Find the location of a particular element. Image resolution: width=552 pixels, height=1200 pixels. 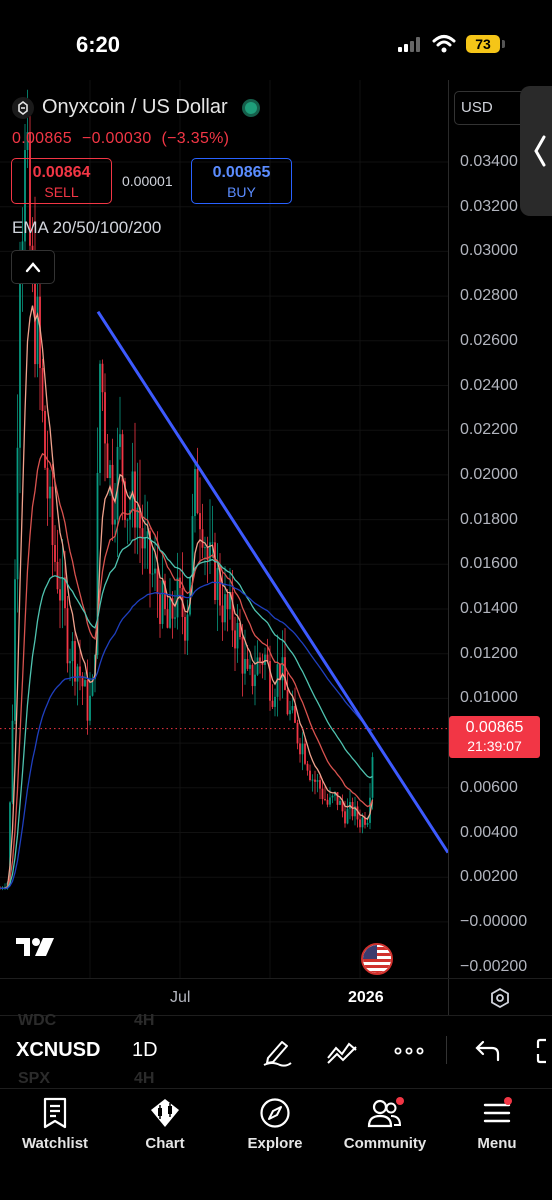

indicator-legend: EMA 20/50/100/200 is located at coordinates (87, 227).